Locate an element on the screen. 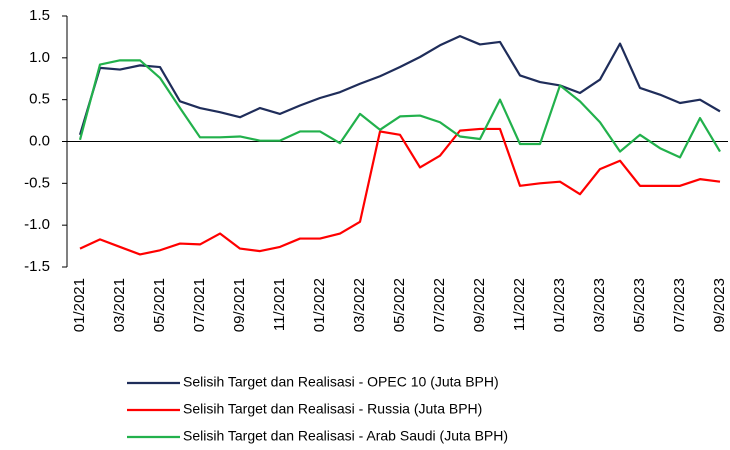  y-tick-label: -0.5 is located at coordinates (37, 182).